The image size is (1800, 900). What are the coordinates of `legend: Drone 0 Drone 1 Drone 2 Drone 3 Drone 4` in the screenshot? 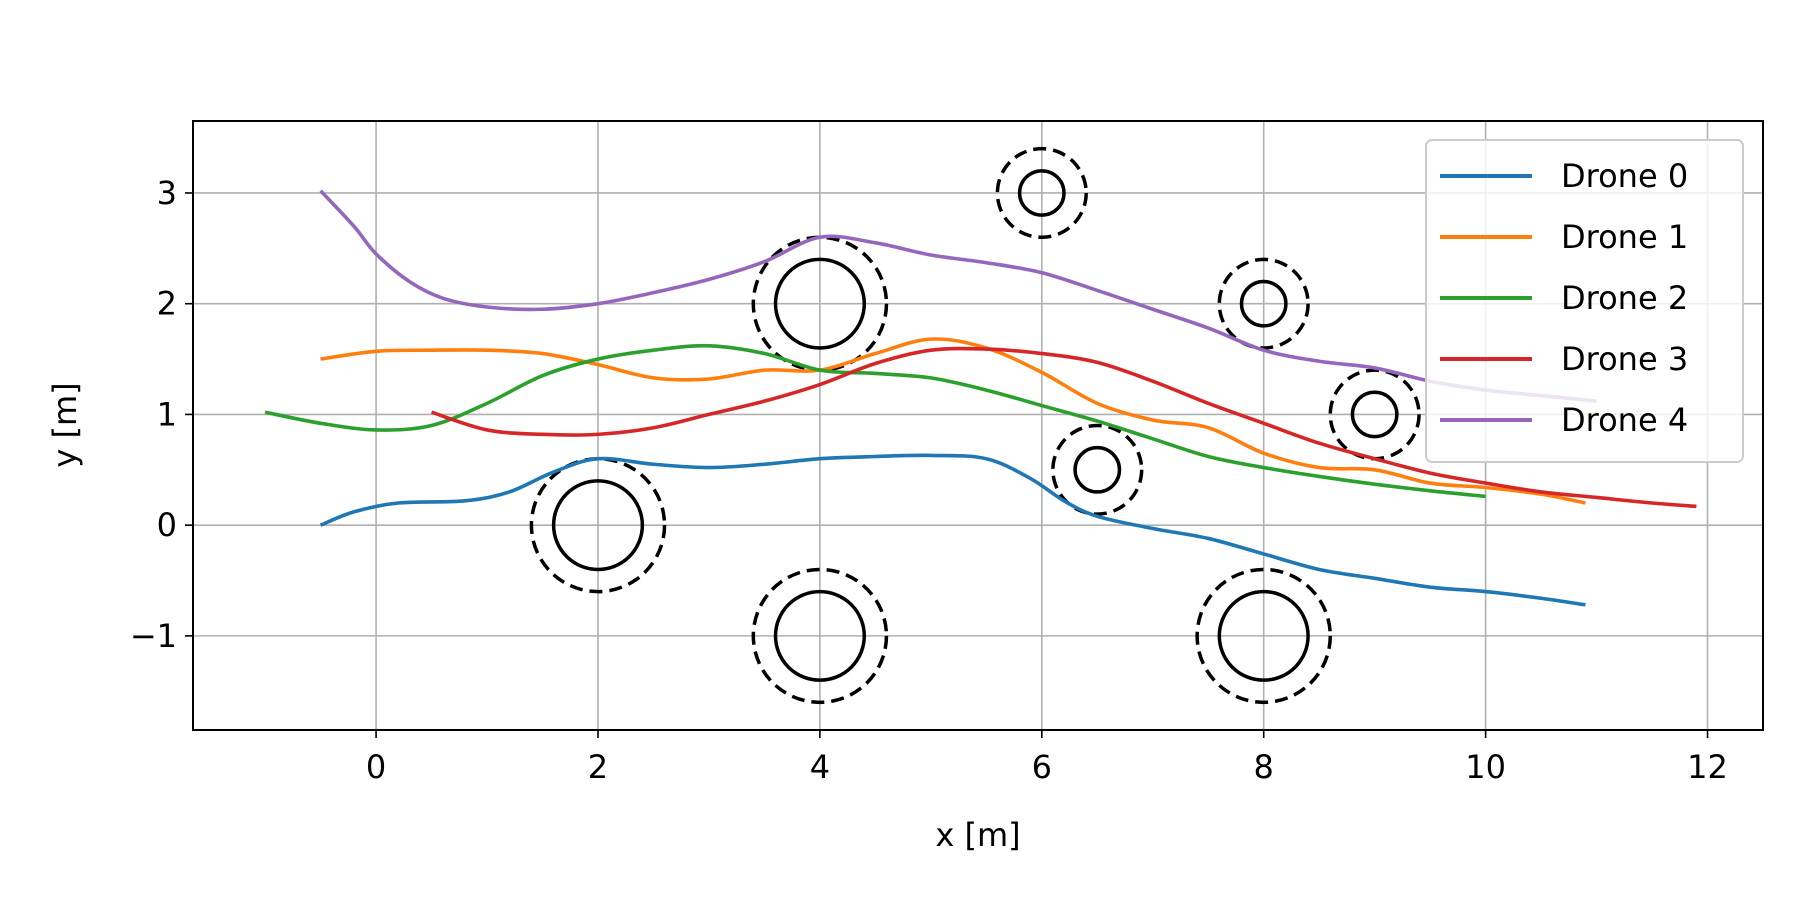 It's located at (1584, 301).